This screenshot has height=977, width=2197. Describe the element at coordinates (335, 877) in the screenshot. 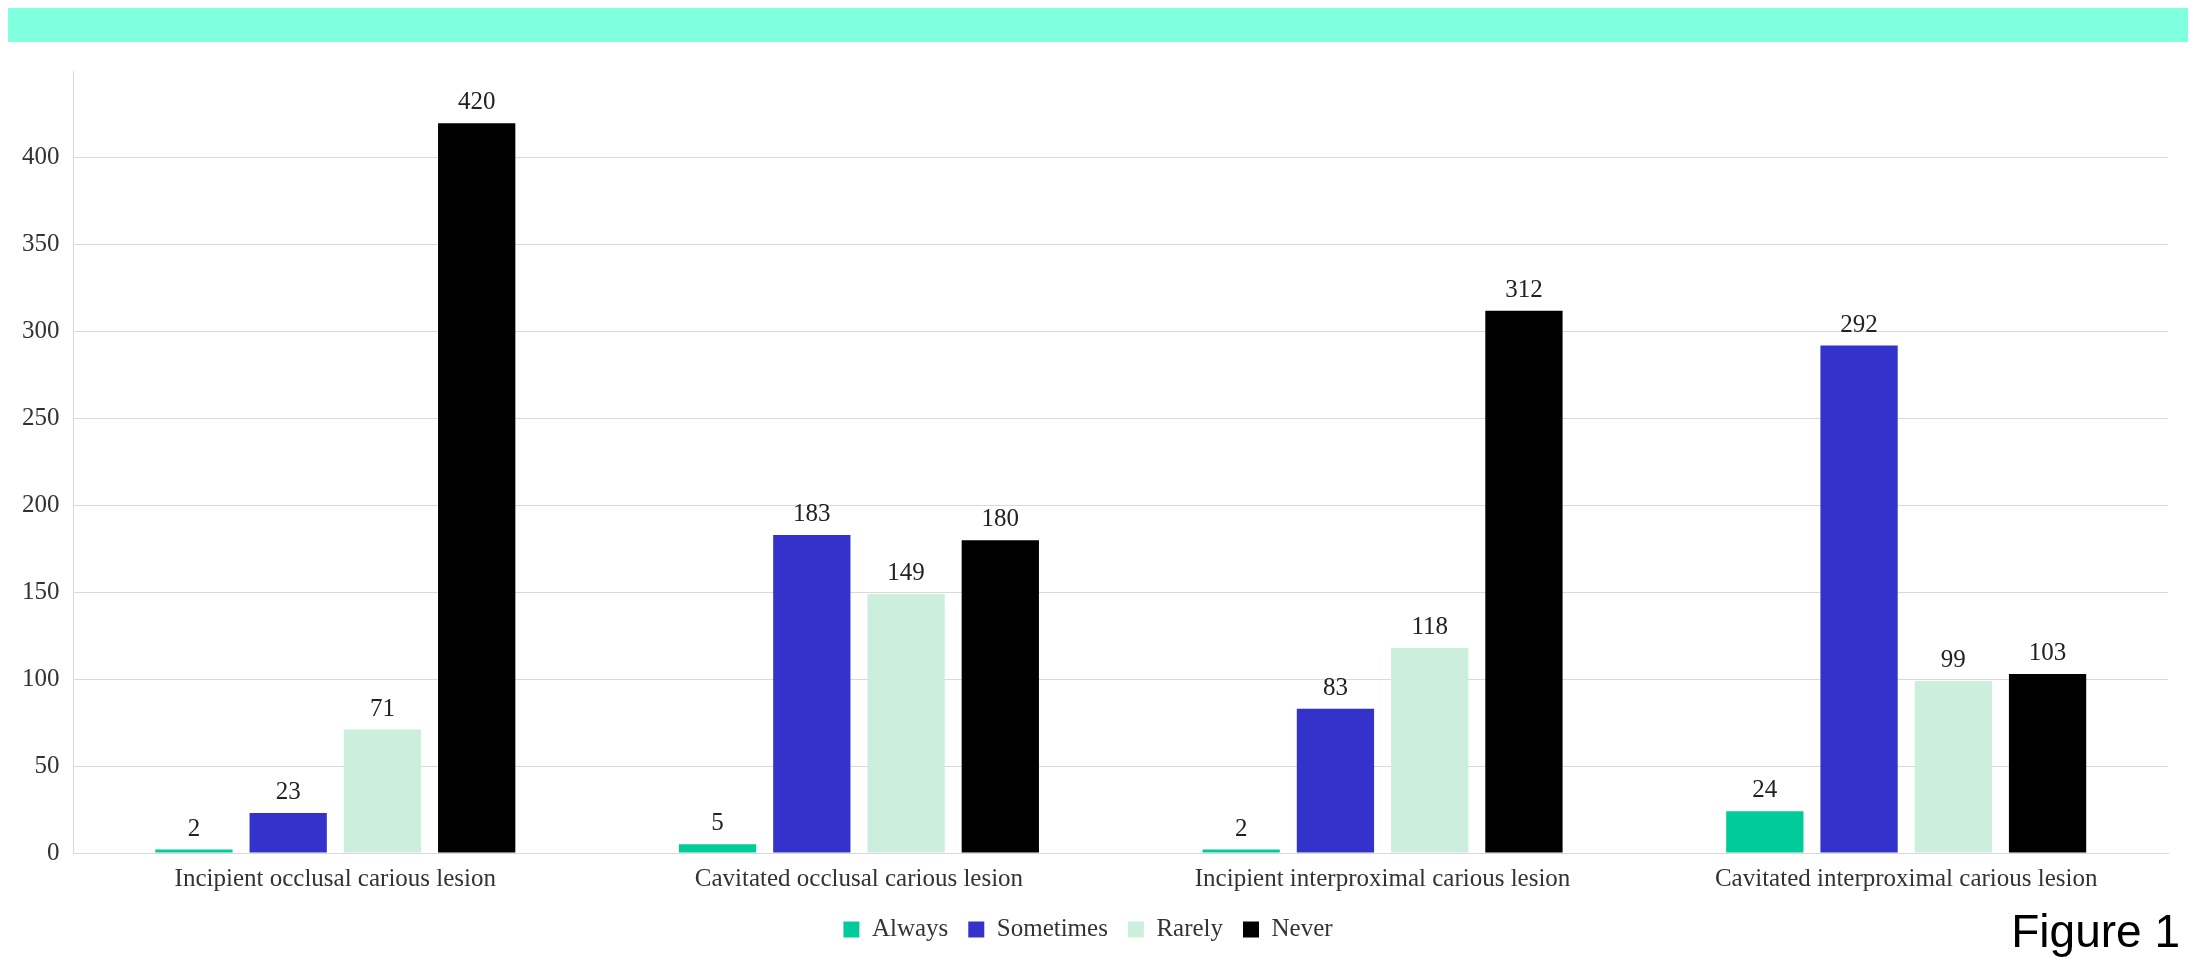

I see `x-tick-label: Incipient occlusal carious lesion` at that location.